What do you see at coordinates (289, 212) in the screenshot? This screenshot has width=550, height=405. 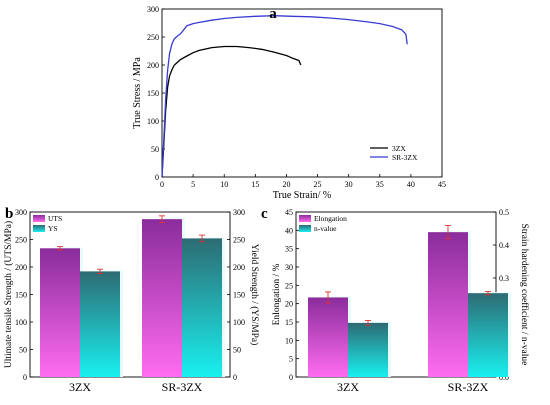 I see `left-tick-label: 45` at bounding box center [289, 212].